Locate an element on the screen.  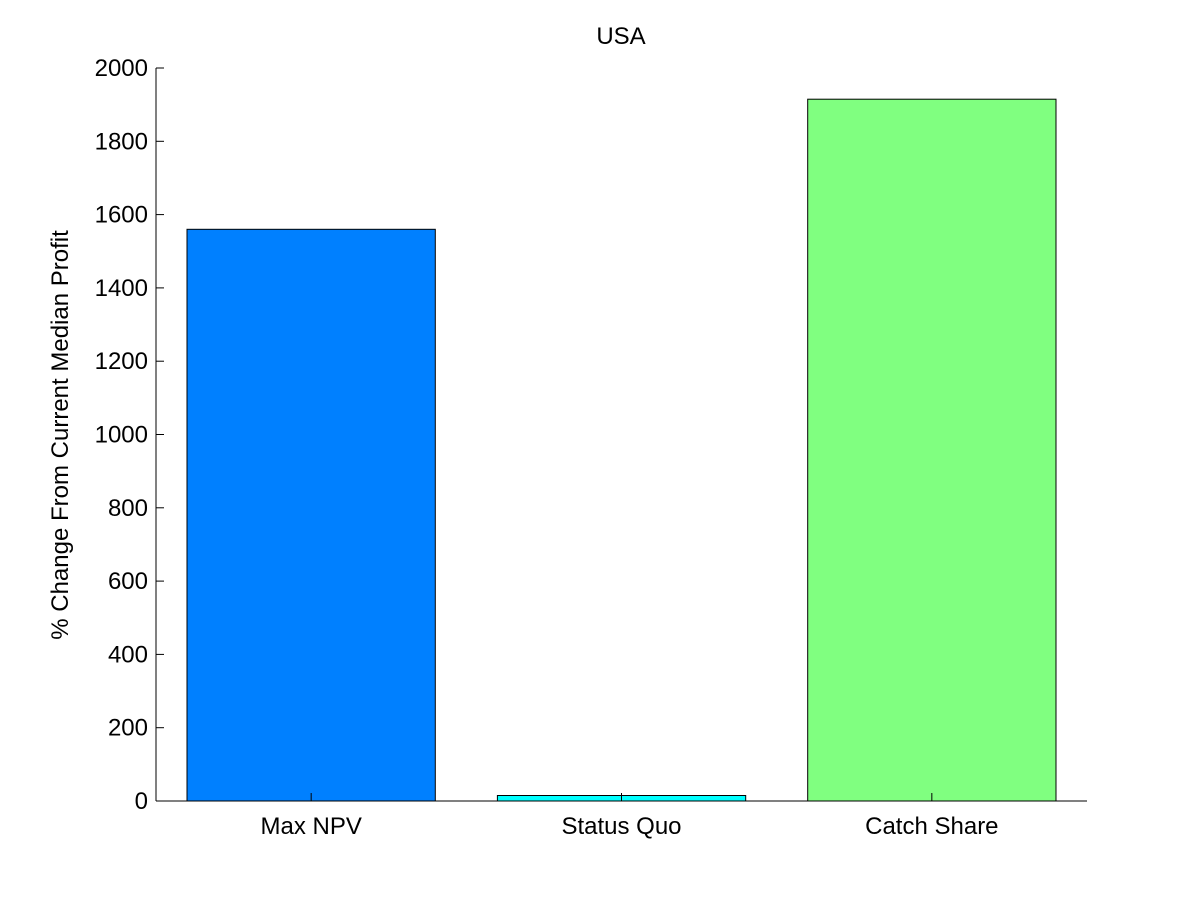
x-tick-label: Catch Share is located at coordinates (931, 826).